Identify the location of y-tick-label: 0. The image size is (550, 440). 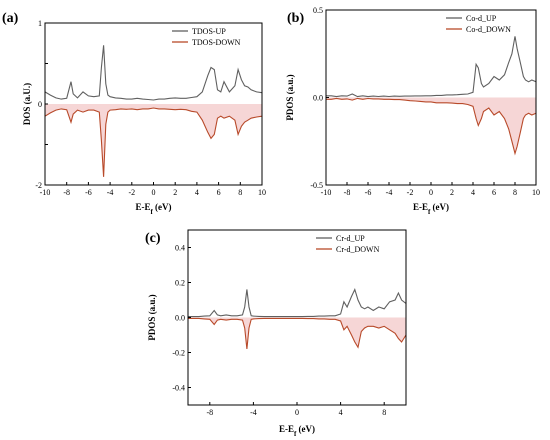
(40, 104).